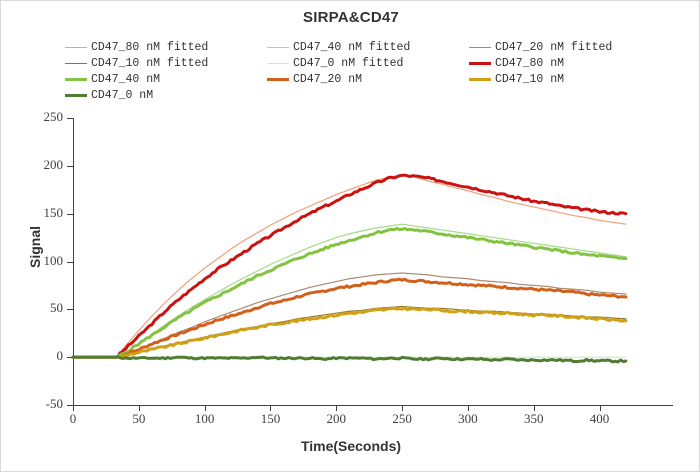 Image resolution: width=700 pixels, height=472 pixels. I want to click on y-axis-line, so click(73, 262).